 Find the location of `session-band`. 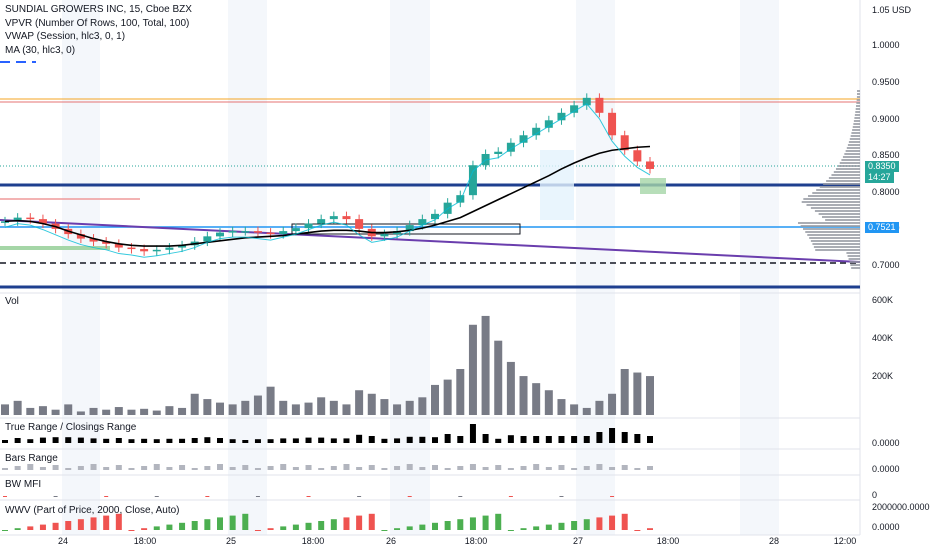

session-band is located at coordinates (81, 267).